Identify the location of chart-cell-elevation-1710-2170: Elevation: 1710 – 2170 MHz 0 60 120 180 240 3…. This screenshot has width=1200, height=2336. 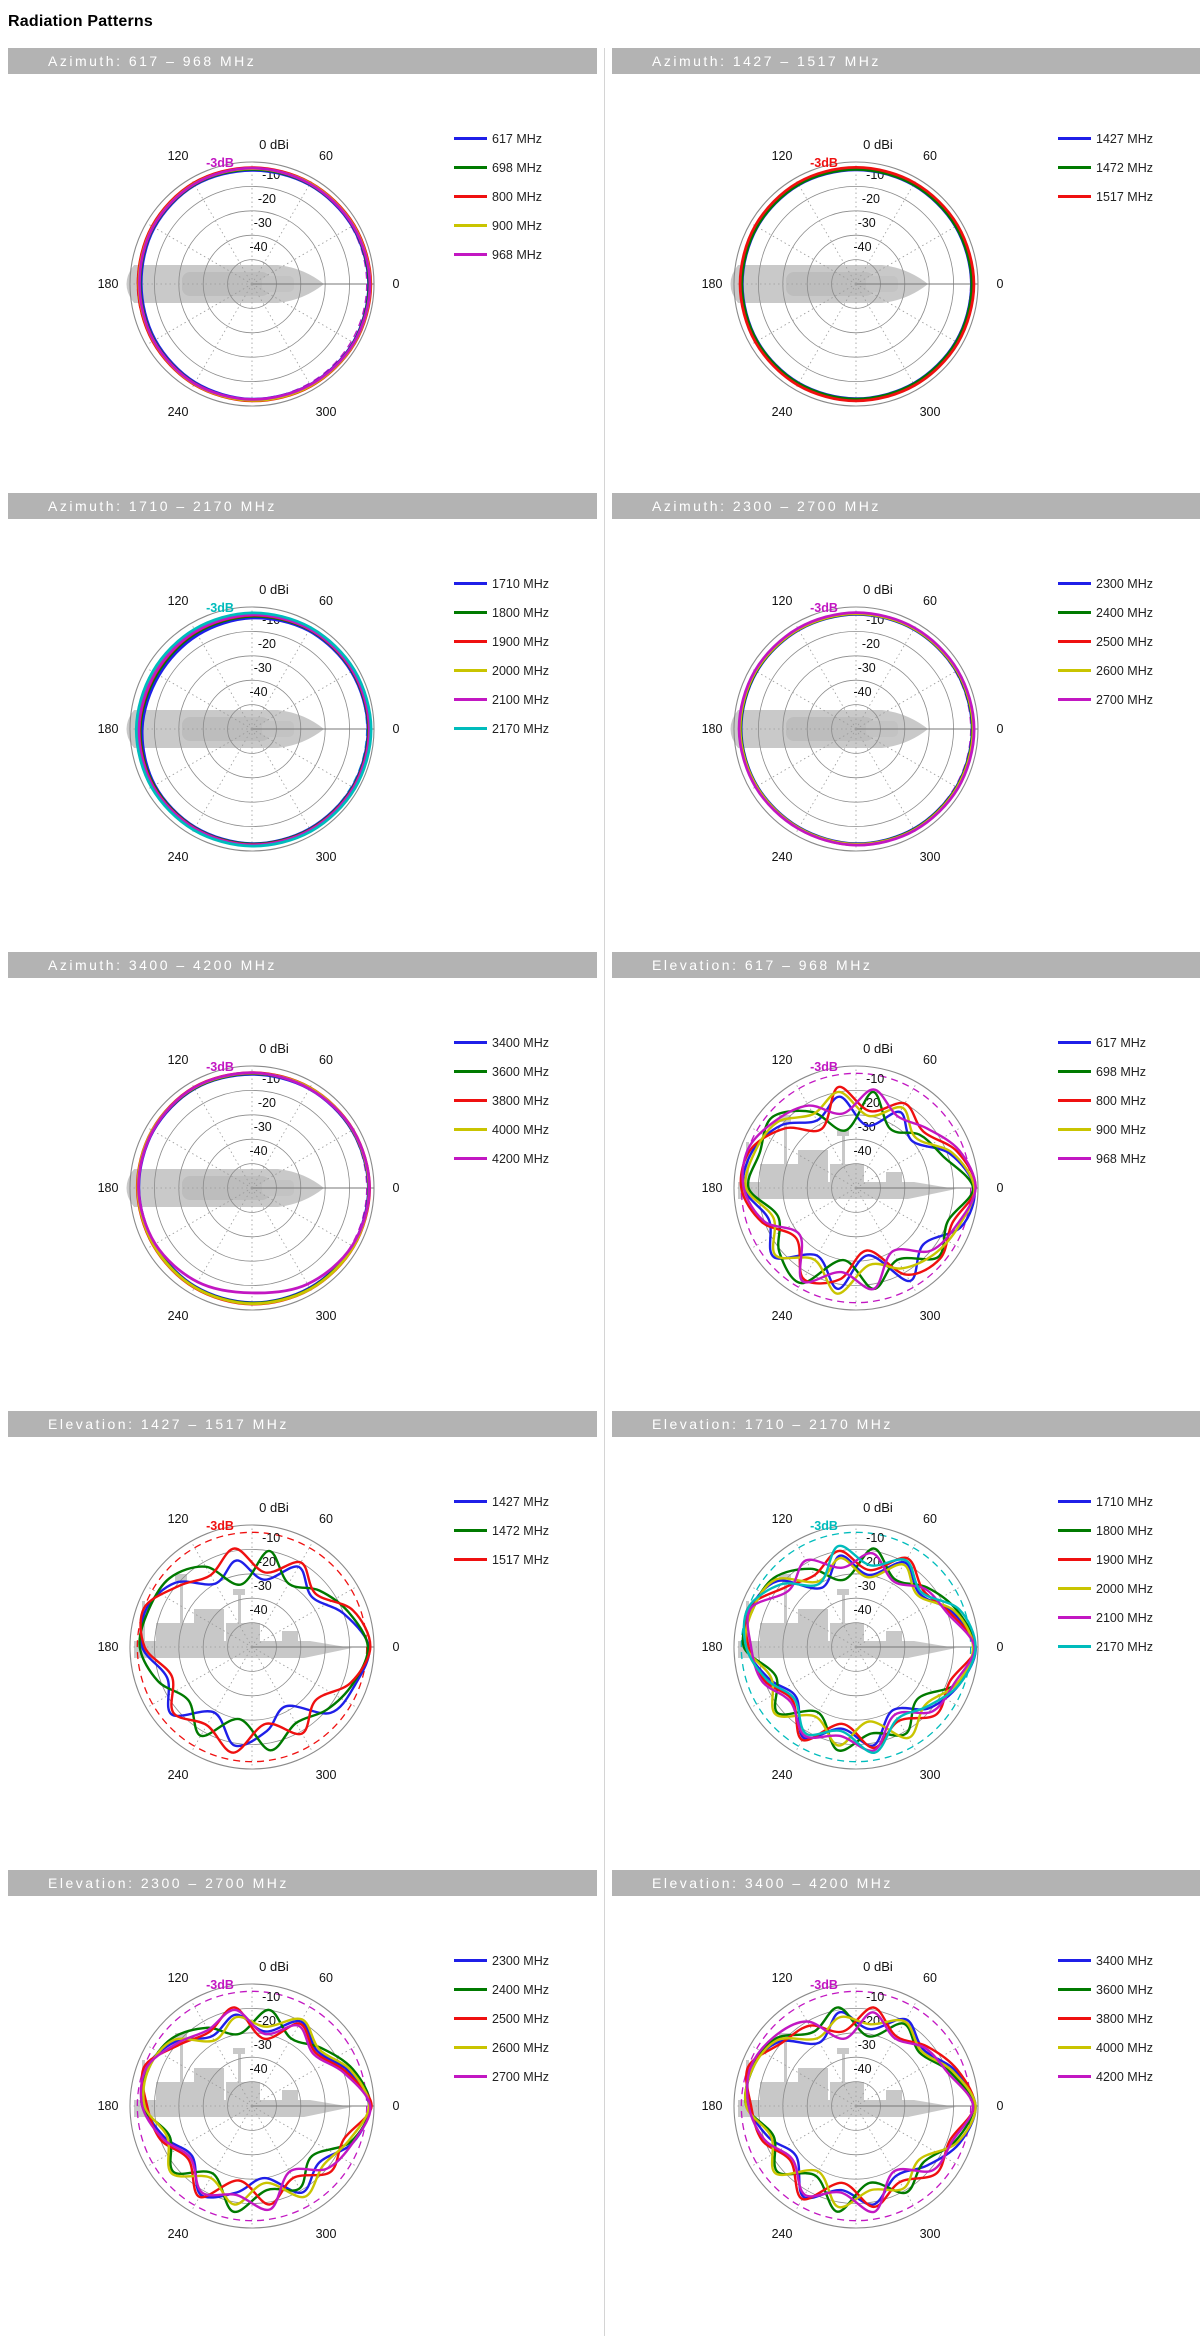
(906, 1633).